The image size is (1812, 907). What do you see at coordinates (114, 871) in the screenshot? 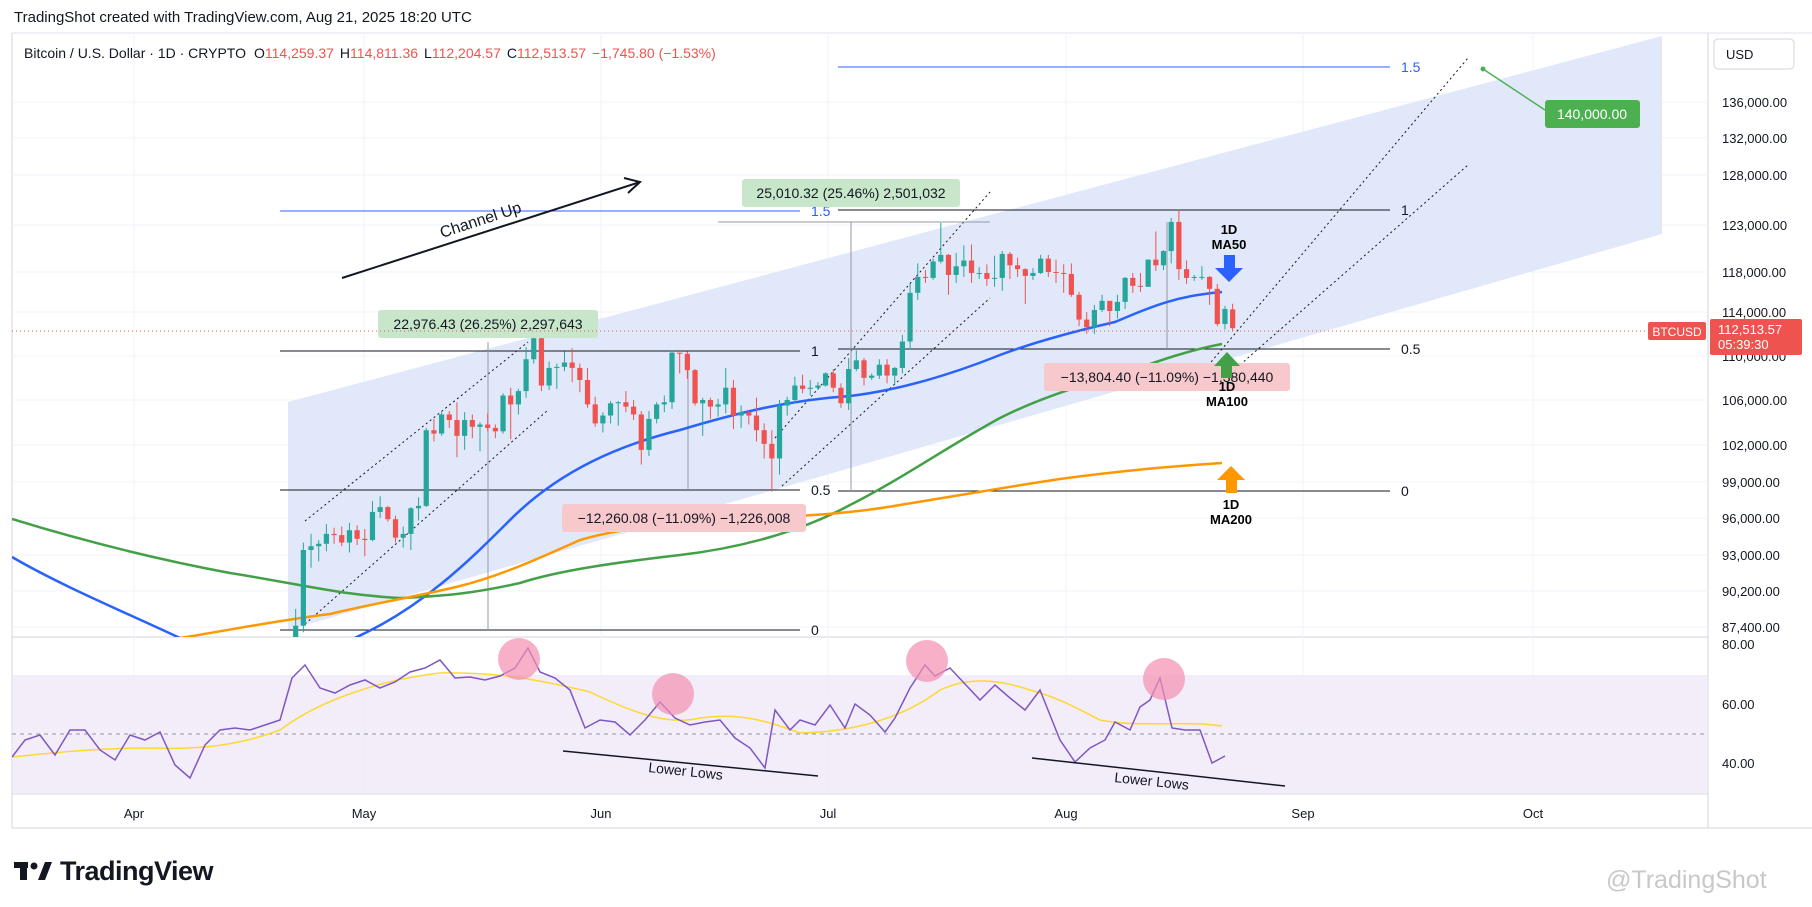
I see `tradingview-brand: TradingView` at bounding box center [114, 871].